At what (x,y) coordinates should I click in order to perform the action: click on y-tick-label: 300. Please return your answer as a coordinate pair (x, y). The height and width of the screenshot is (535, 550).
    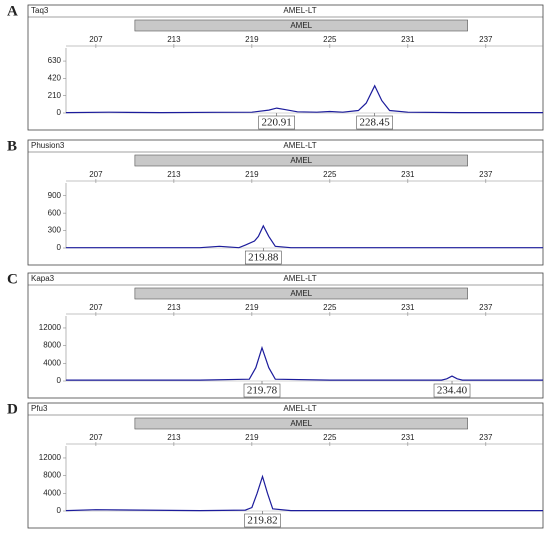
    Looking at the image, I should click on (55, 230).